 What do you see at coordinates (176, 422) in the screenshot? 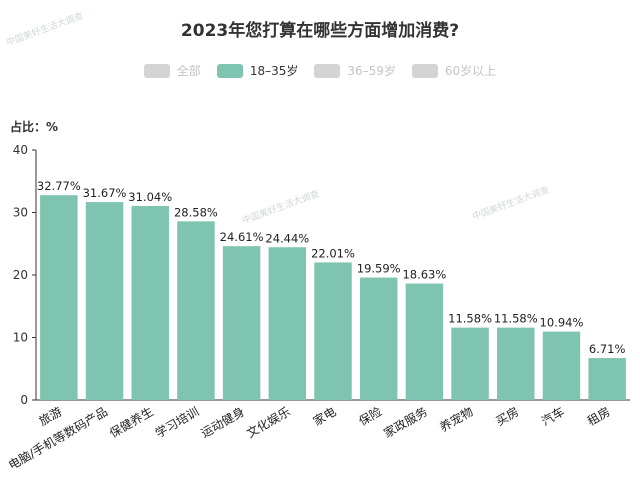
I see `x-tick-label: 学习培训` at bounding box center [176, 422].